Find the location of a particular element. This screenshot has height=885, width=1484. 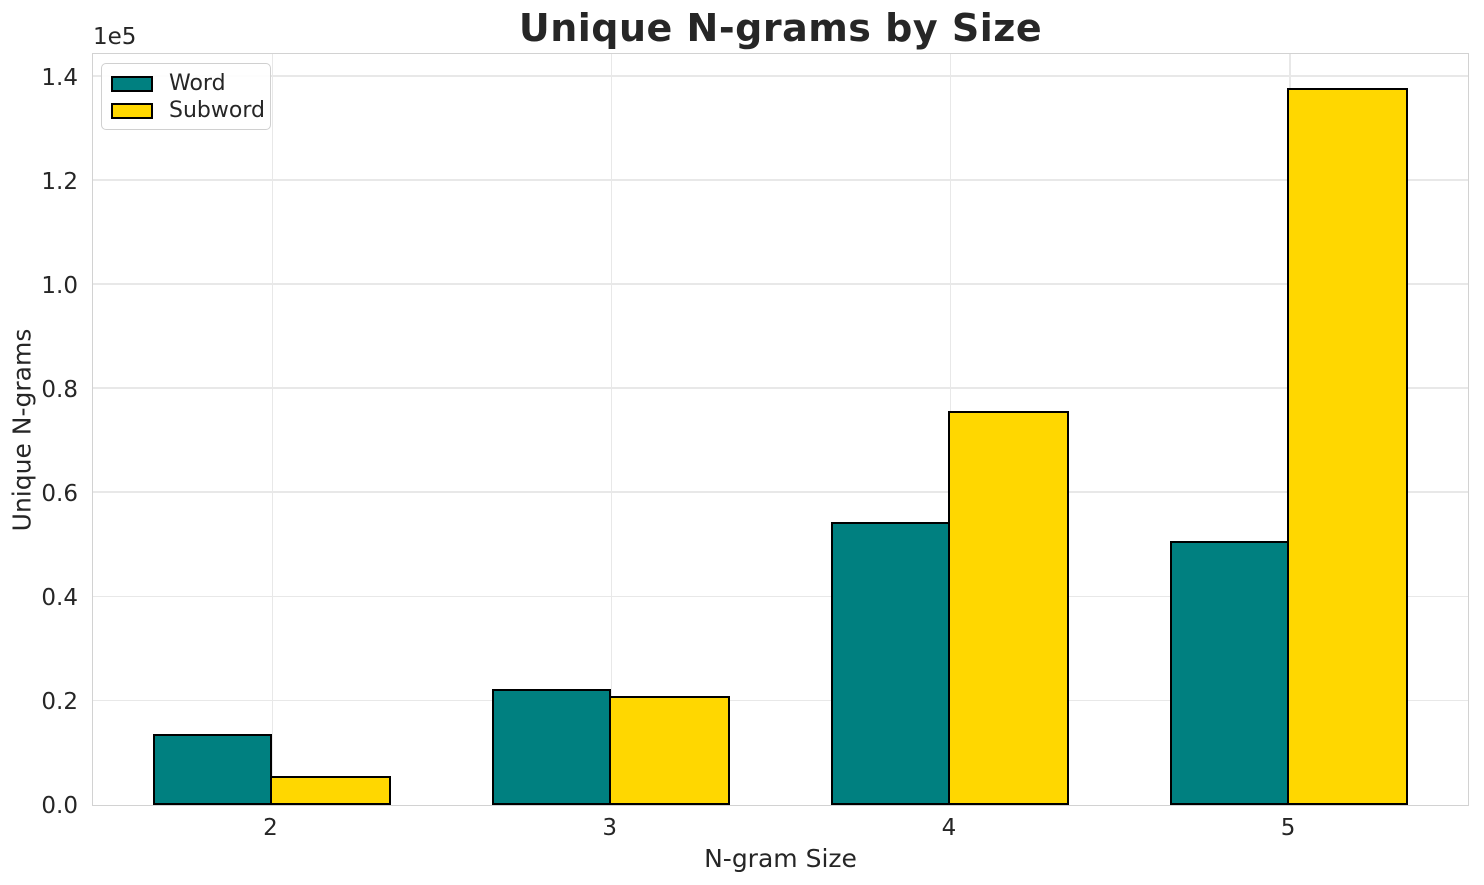

legend-entry-word: Word is located at coordinates (186, 83).